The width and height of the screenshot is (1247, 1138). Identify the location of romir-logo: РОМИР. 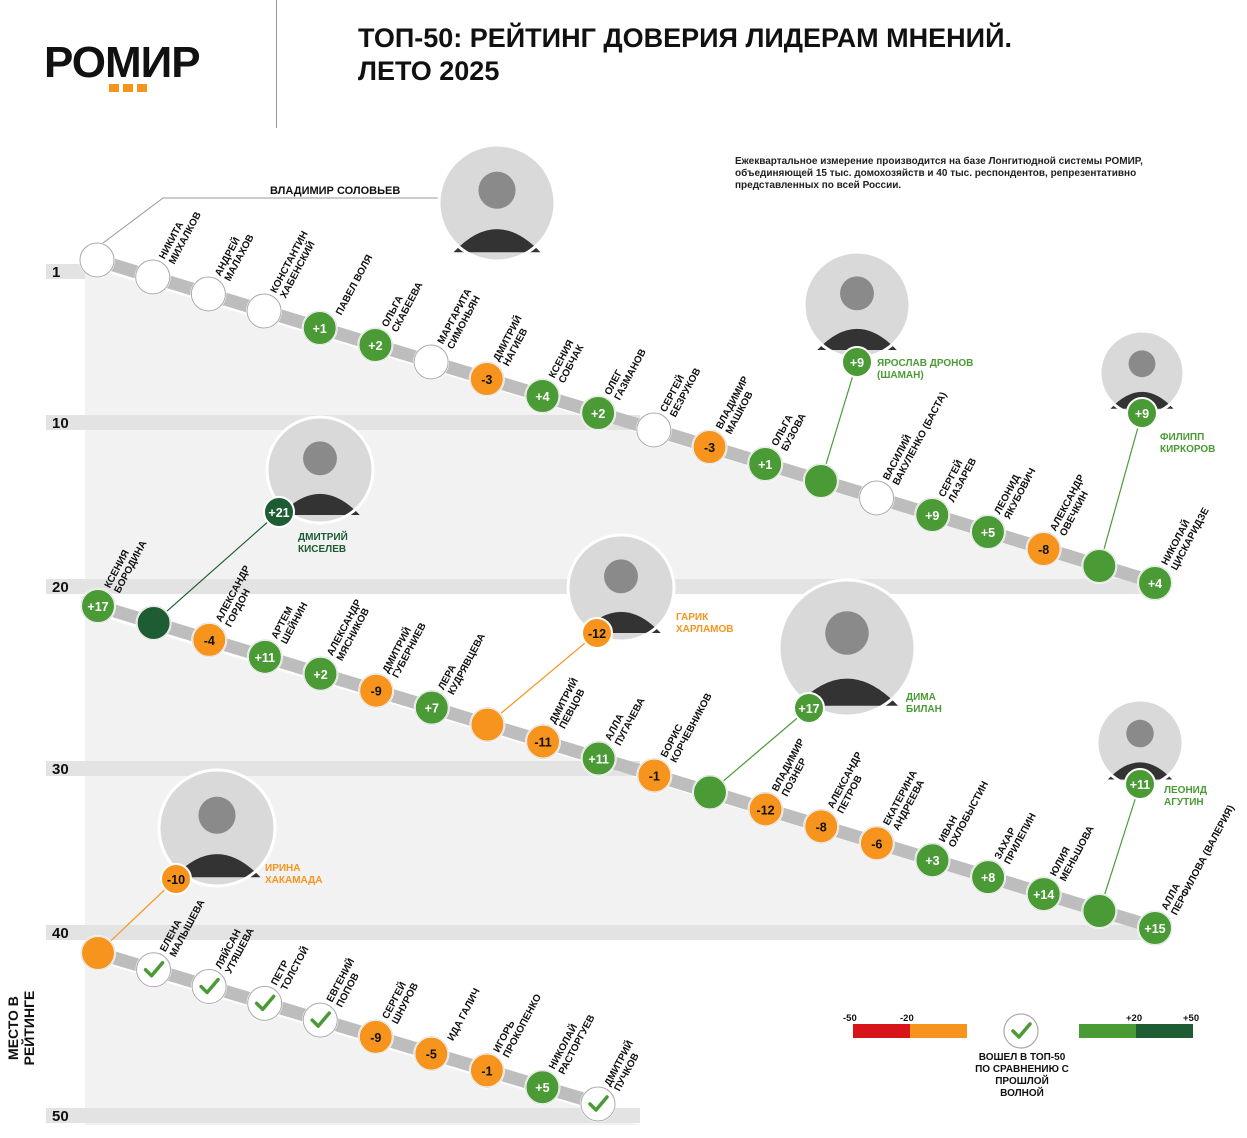
(122, 62).